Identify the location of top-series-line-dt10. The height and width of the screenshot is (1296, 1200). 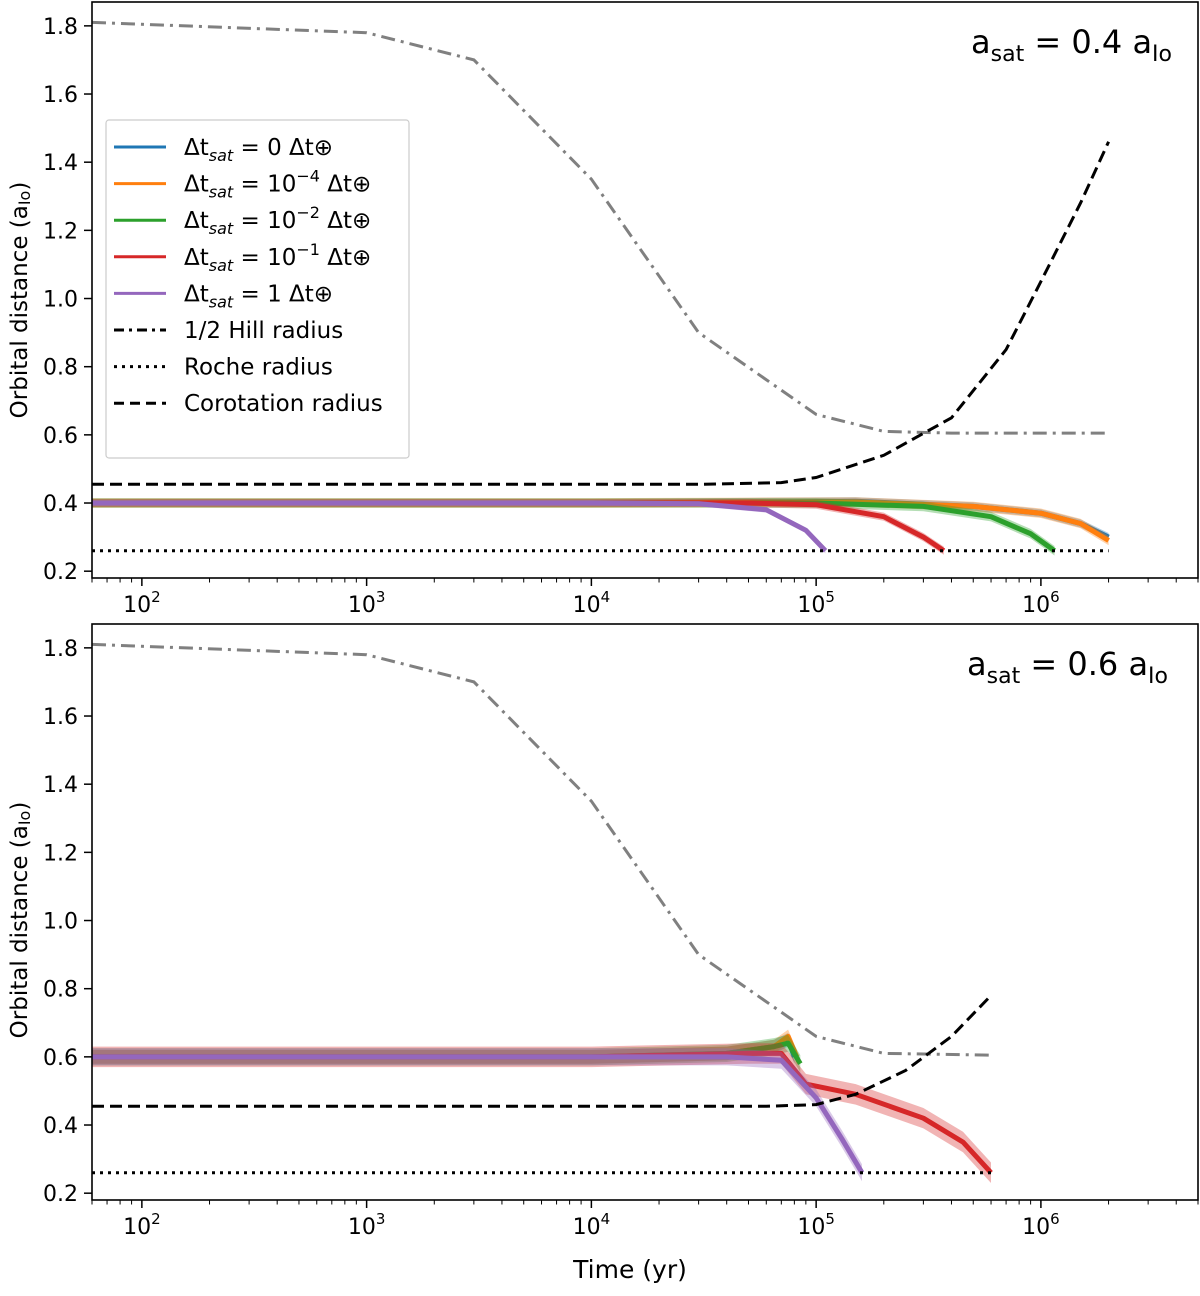
(460, 526).